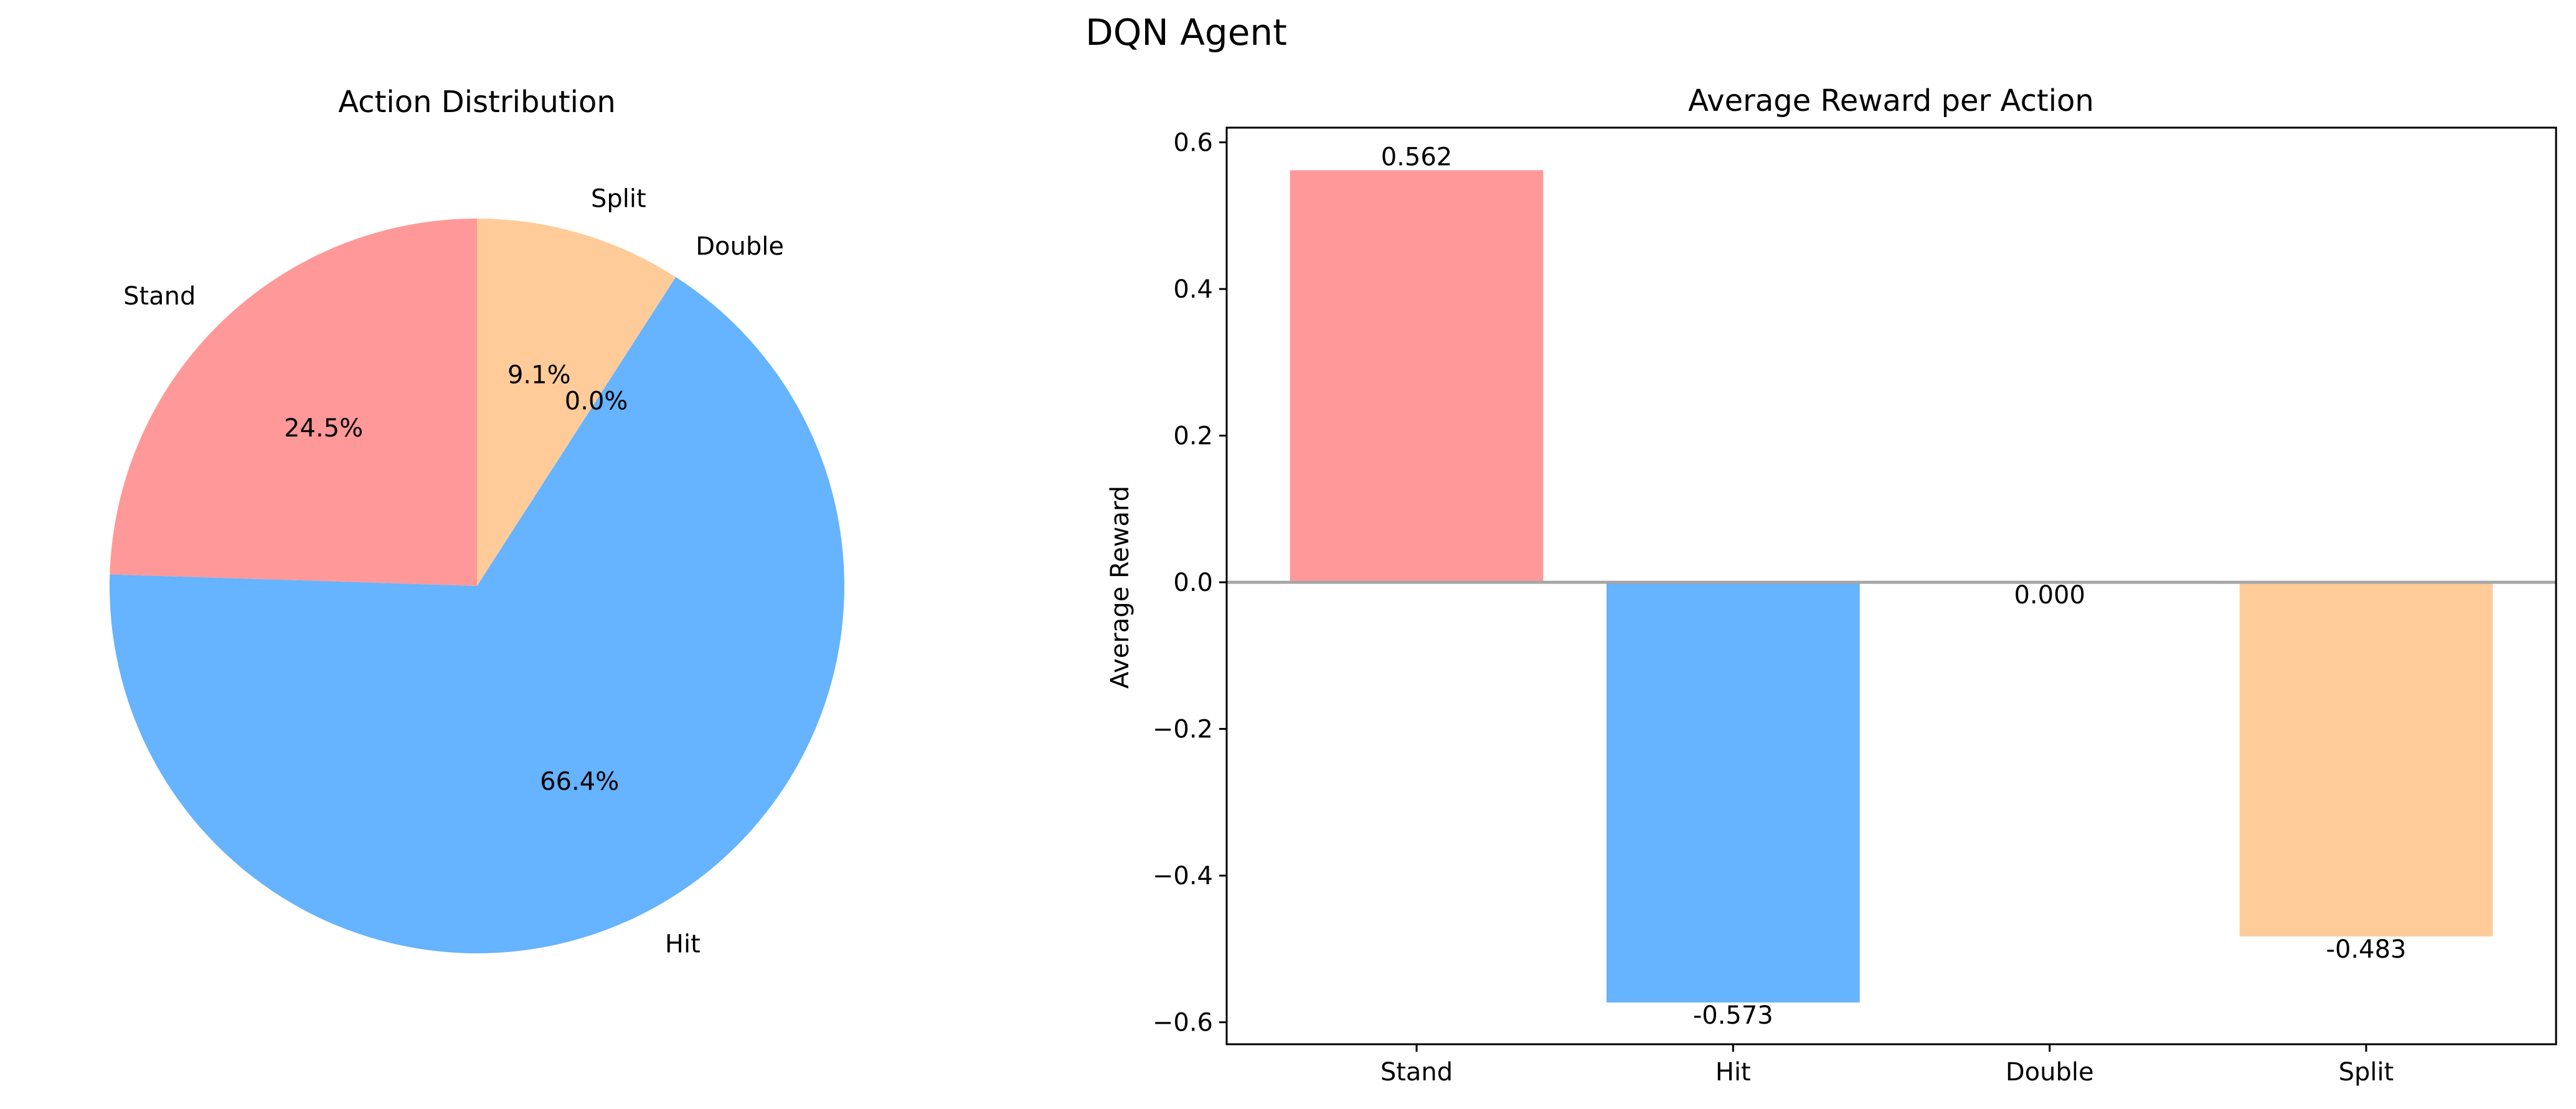 This screenshot has width=2576, height=1109. I want to click on bar-value-hit: -0.573, so click(1733, 1015).